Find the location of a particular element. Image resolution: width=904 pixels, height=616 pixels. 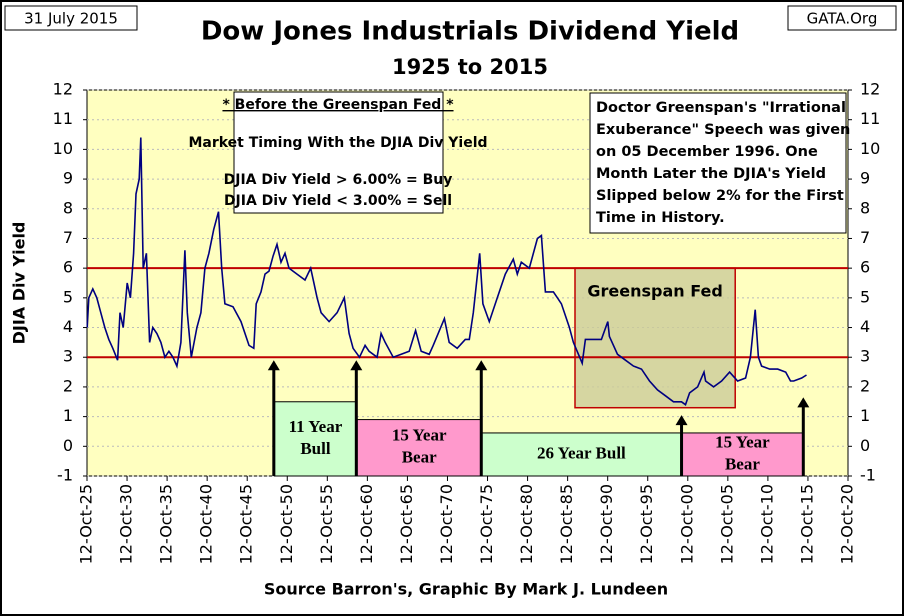

x-tick-label: 12-Oct-25 is located at coordinates (86, 524).